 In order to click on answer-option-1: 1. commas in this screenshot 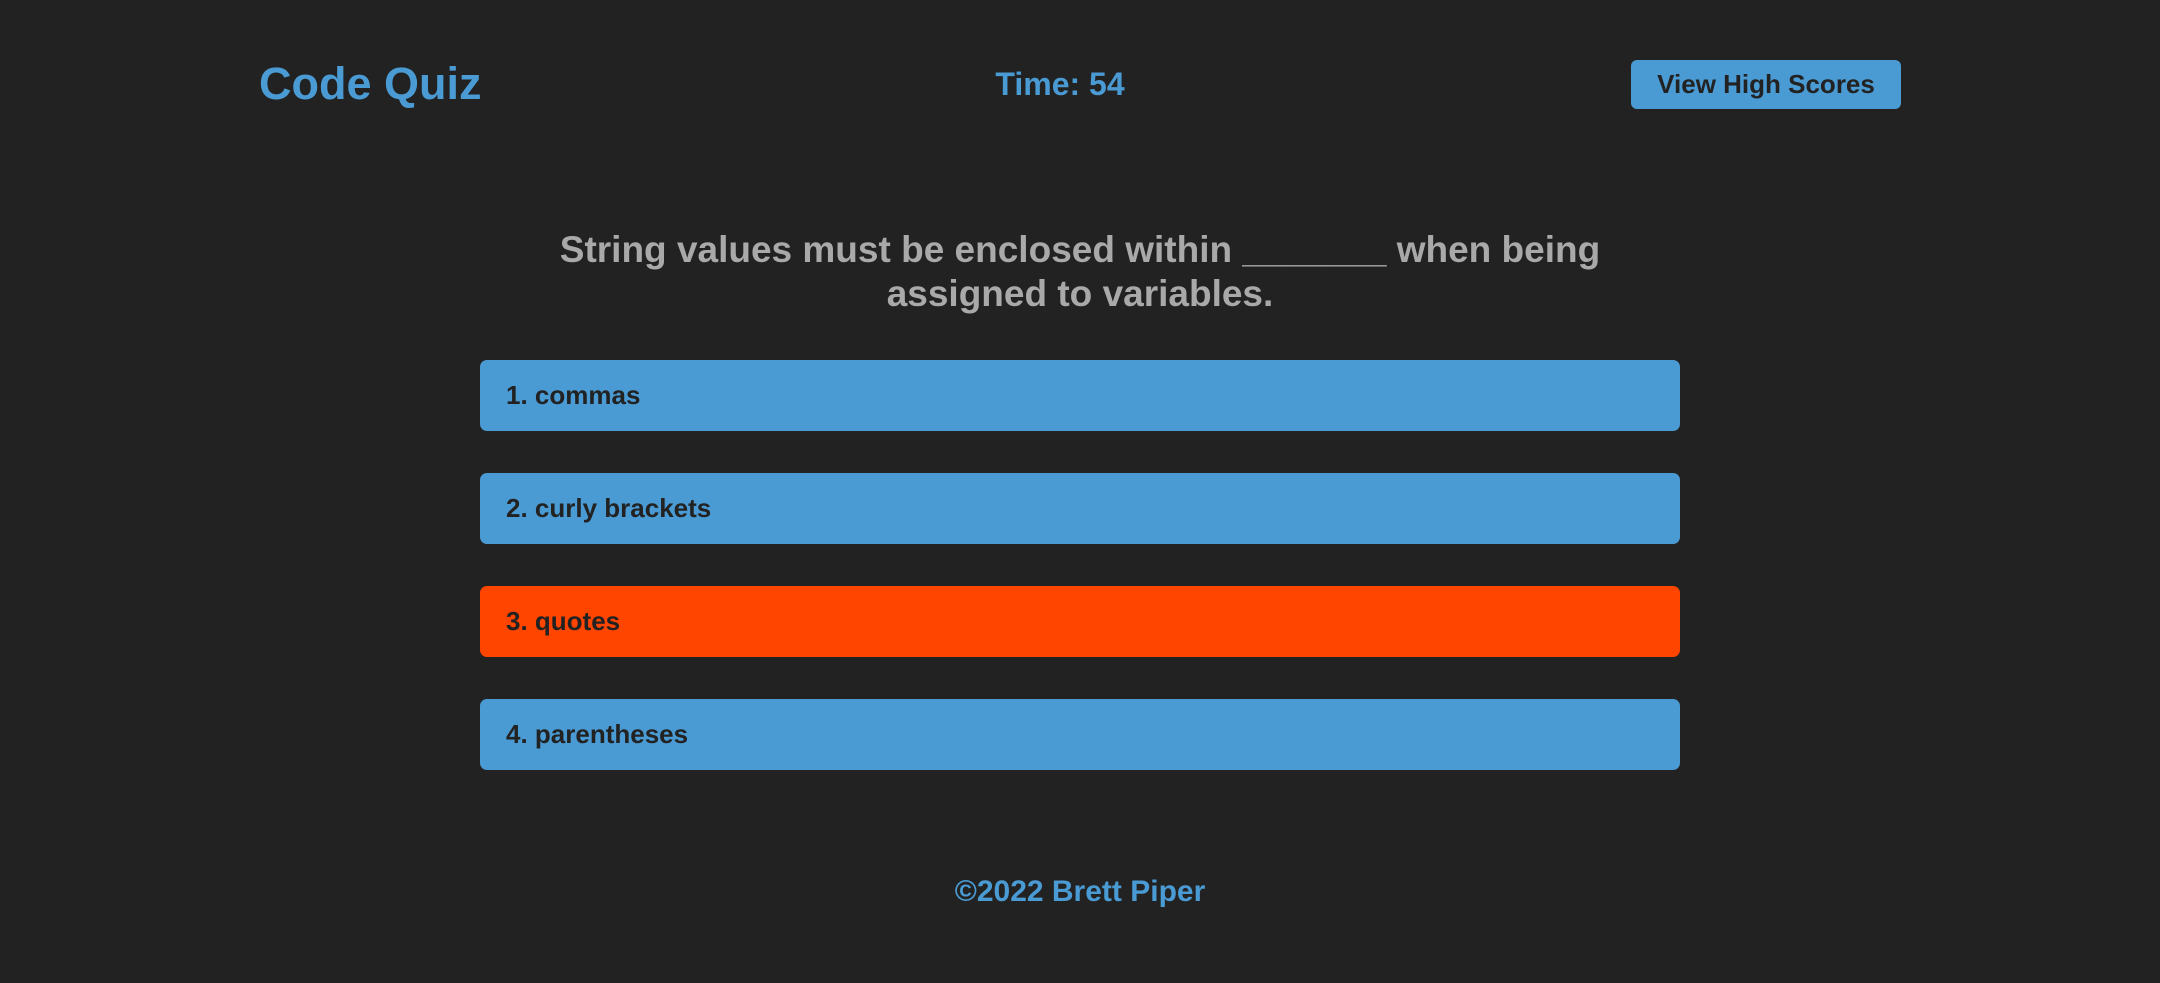, I will do `click(1080, 395)`.